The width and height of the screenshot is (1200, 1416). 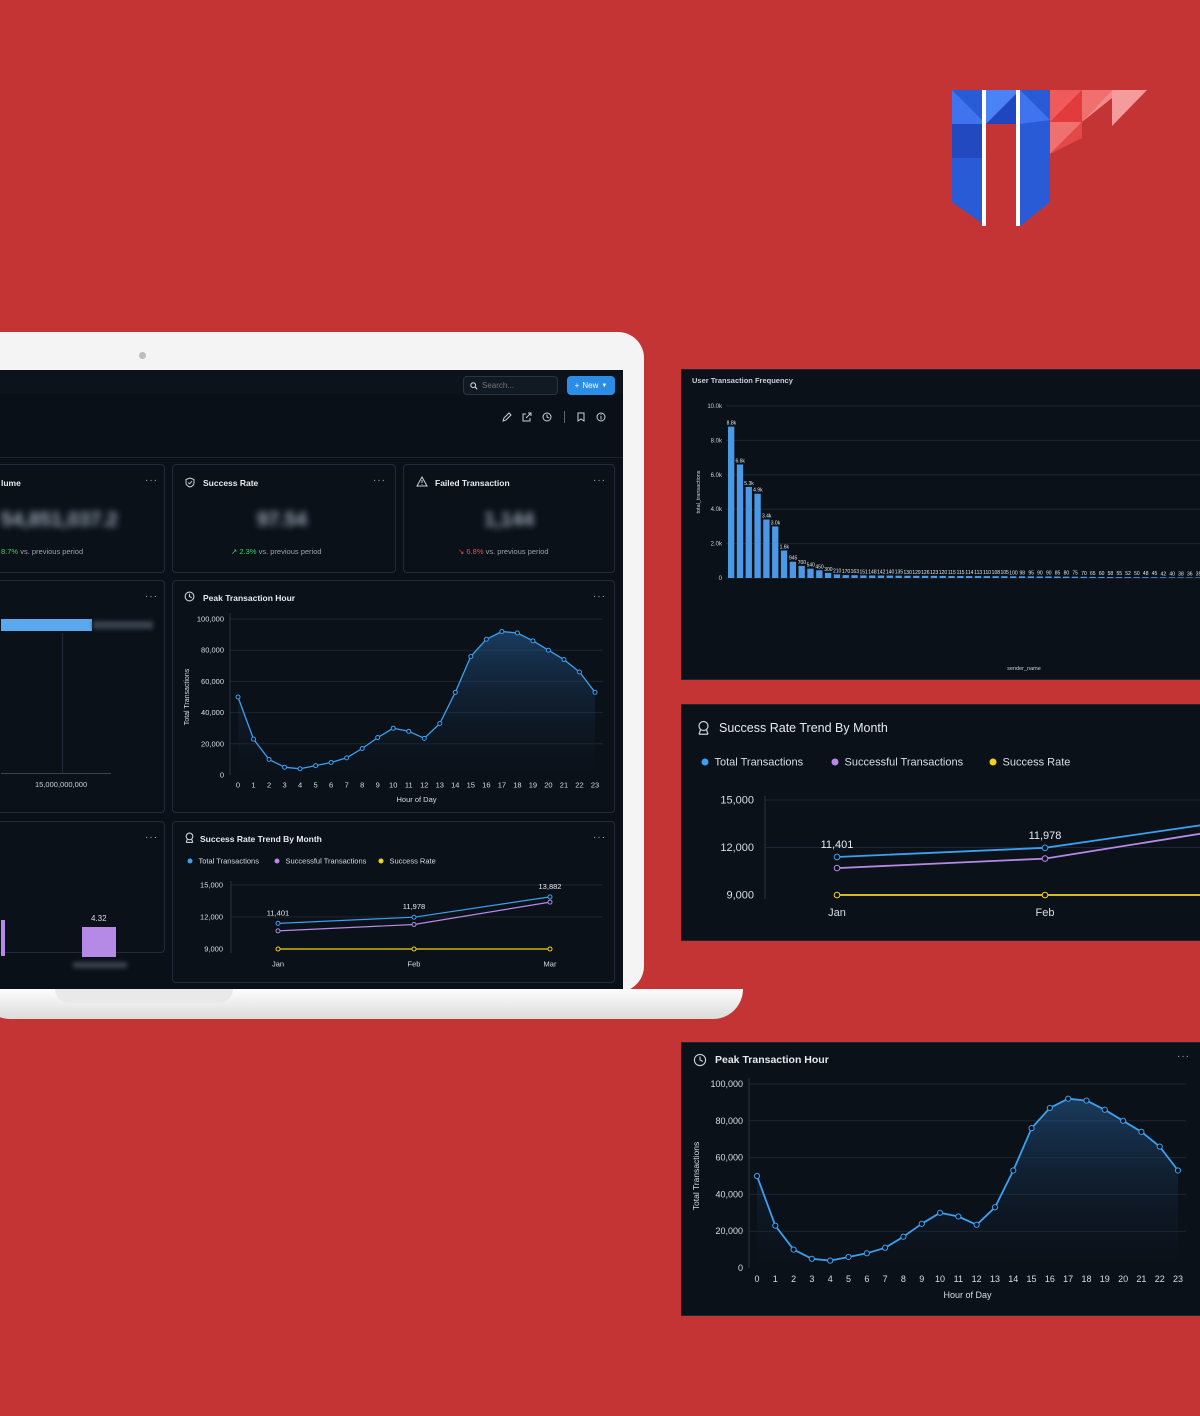 What do you see at coordinates (1040, 573) in the screenshot?
I see `bar-value-label: 90` at bounding box center [1040, 573].